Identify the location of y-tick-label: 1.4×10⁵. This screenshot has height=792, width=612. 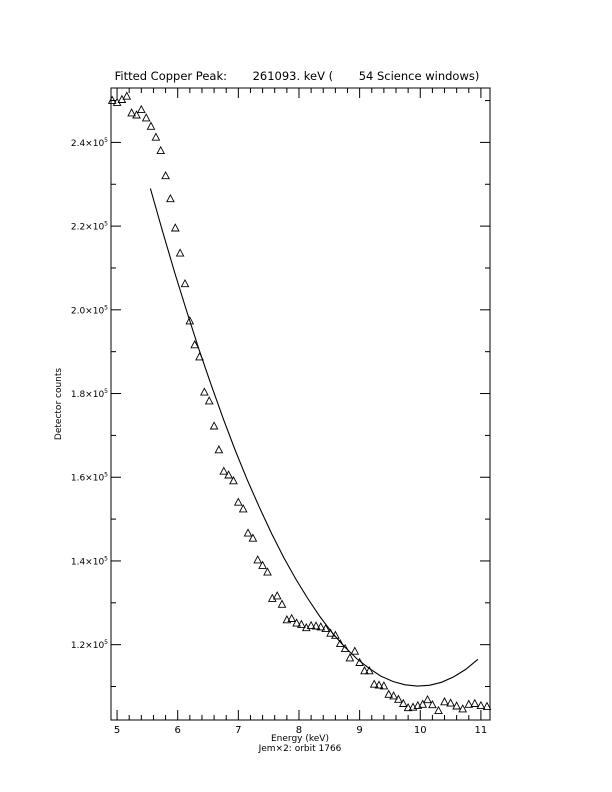
(89, 561).